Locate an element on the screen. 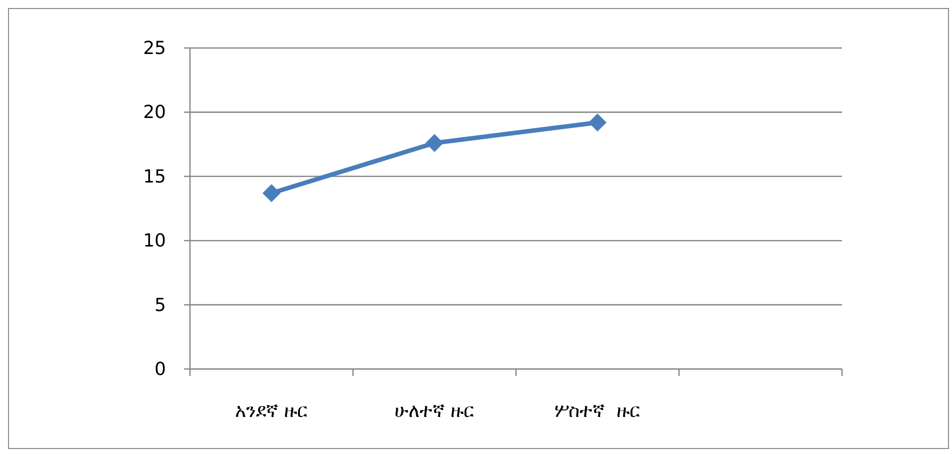  y-tick-label: 20 is located at coordinates (154, 113).